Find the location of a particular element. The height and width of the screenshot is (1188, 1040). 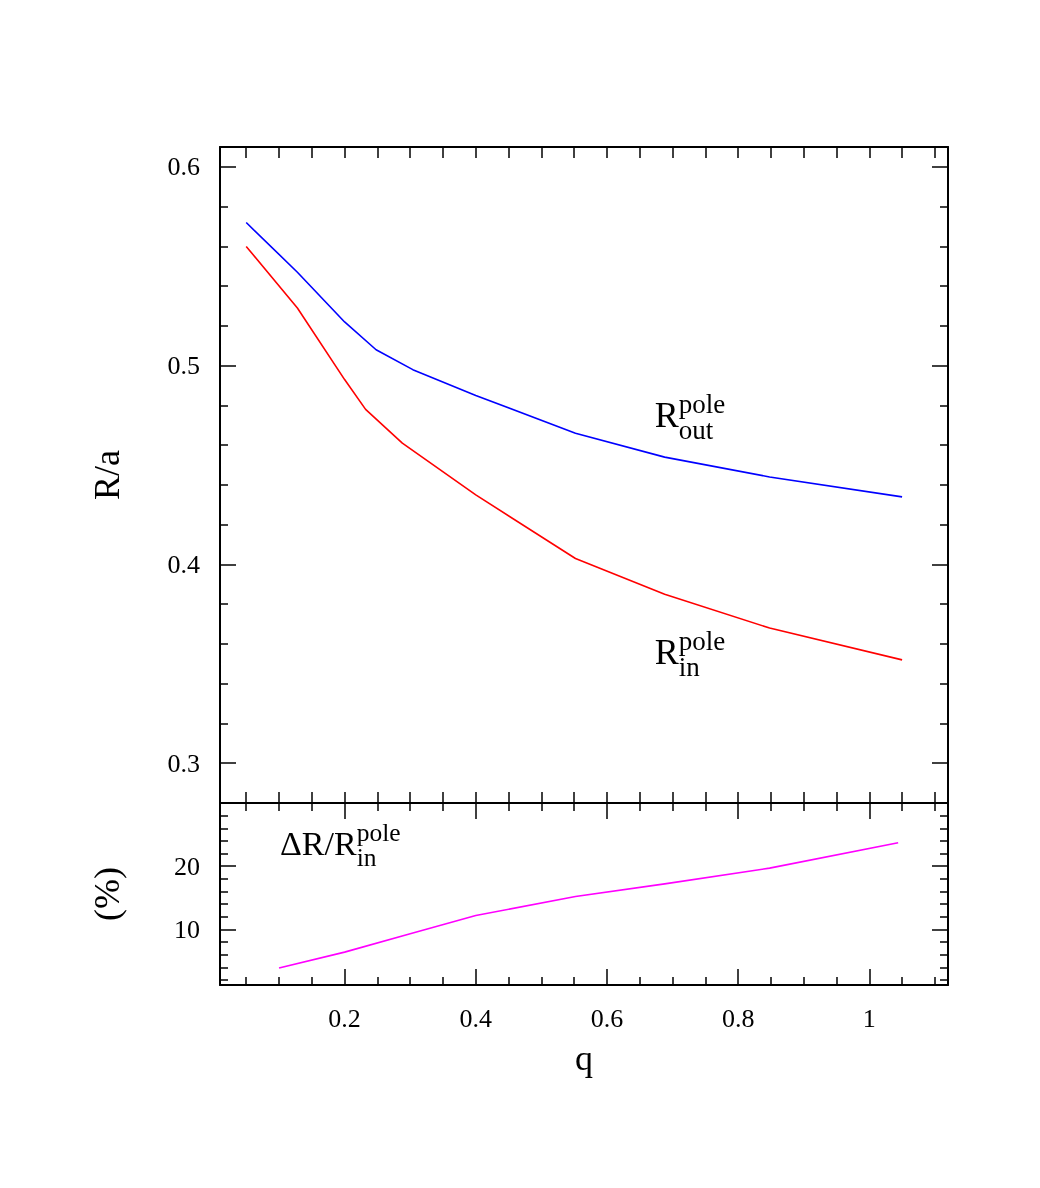

y-tick-label: 0.5 is located at coordinates (183, 366).